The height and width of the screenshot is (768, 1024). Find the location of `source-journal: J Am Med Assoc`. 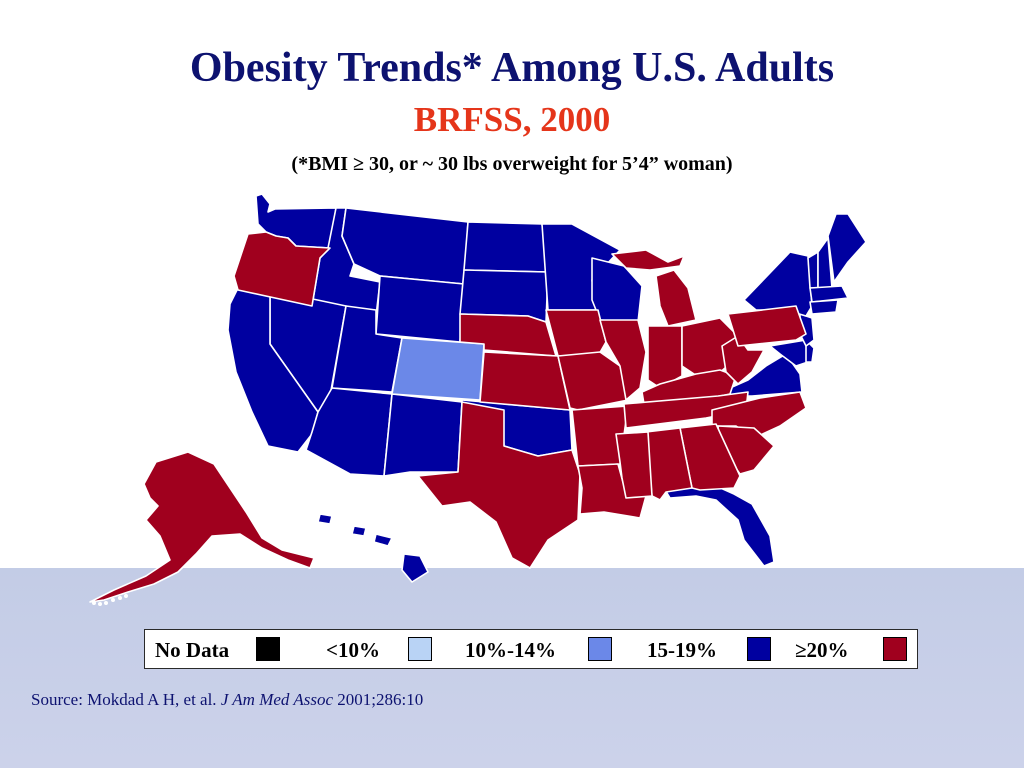

source-journal: J Am Med Assoc is located at coordinates (277, 699).